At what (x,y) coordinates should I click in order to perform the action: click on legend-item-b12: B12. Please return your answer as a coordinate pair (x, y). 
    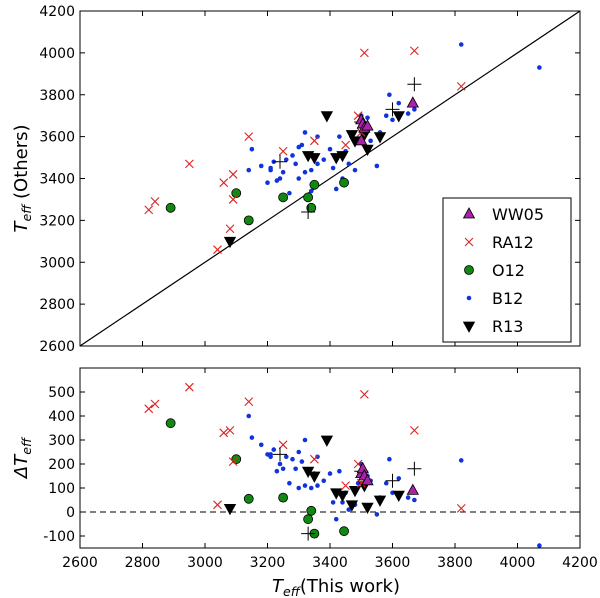
    Looking at the image, I should click on (494, 298).